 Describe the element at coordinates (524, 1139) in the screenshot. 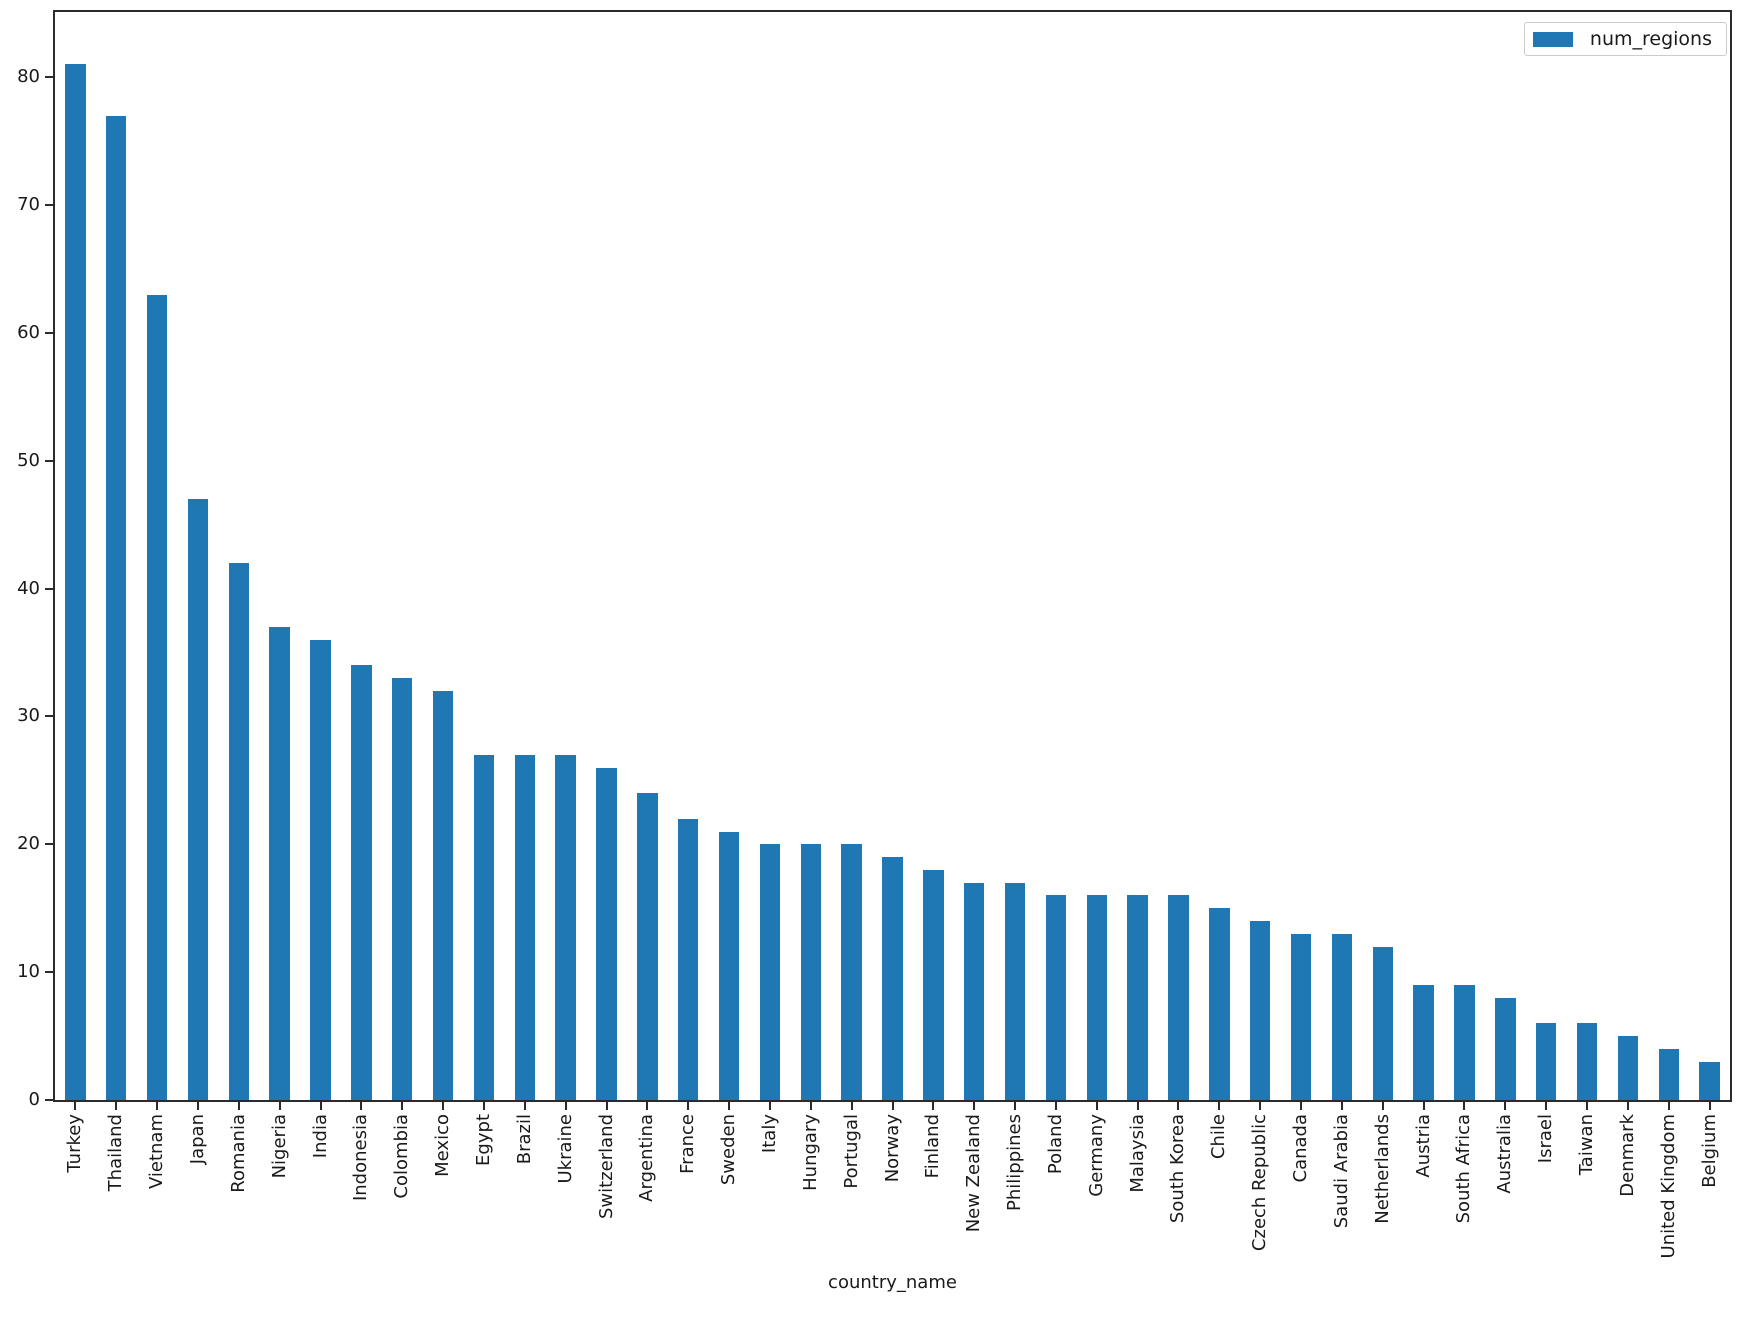

I see `x-tick-label-brazil: Brazil` at that location.